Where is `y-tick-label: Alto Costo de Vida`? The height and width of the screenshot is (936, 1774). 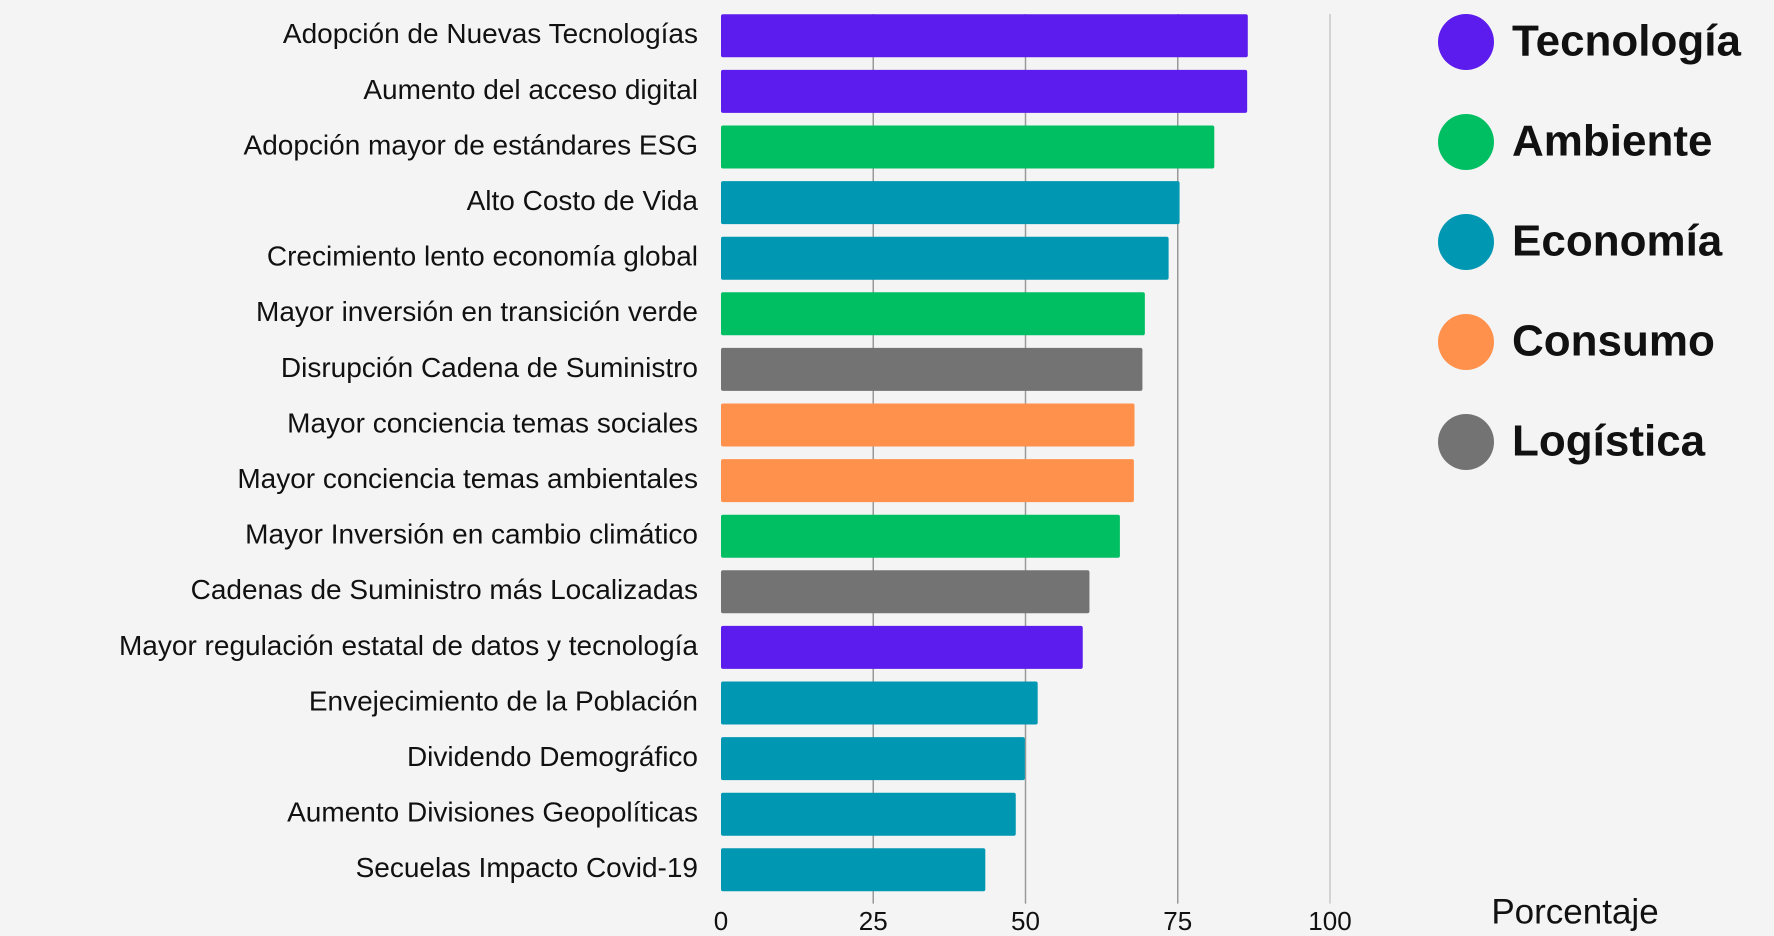 y-tick-label: Alto Costo de Vida is located at coordinates (583, 200).